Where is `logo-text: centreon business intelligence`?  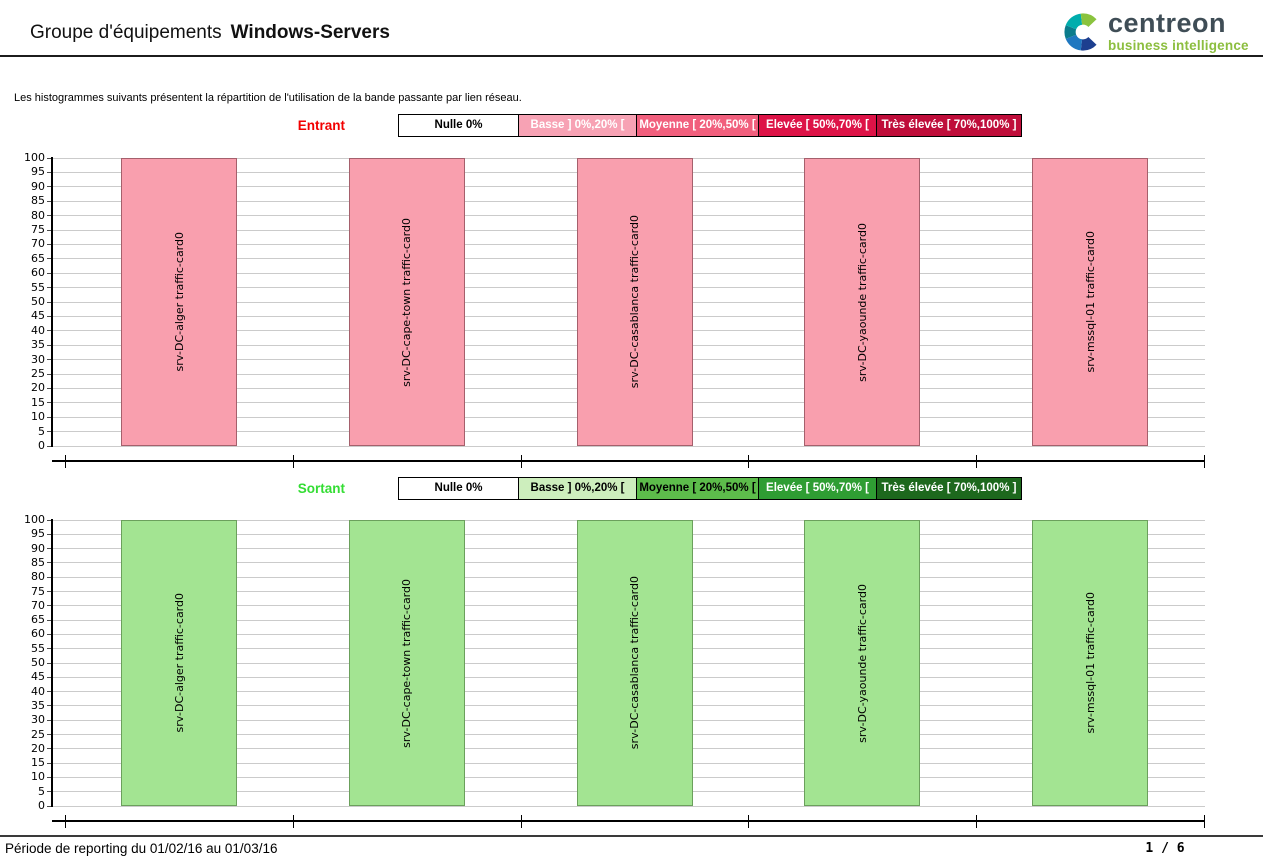 logo-text: centreon business intelligence is located at coordinates (1178, 31).